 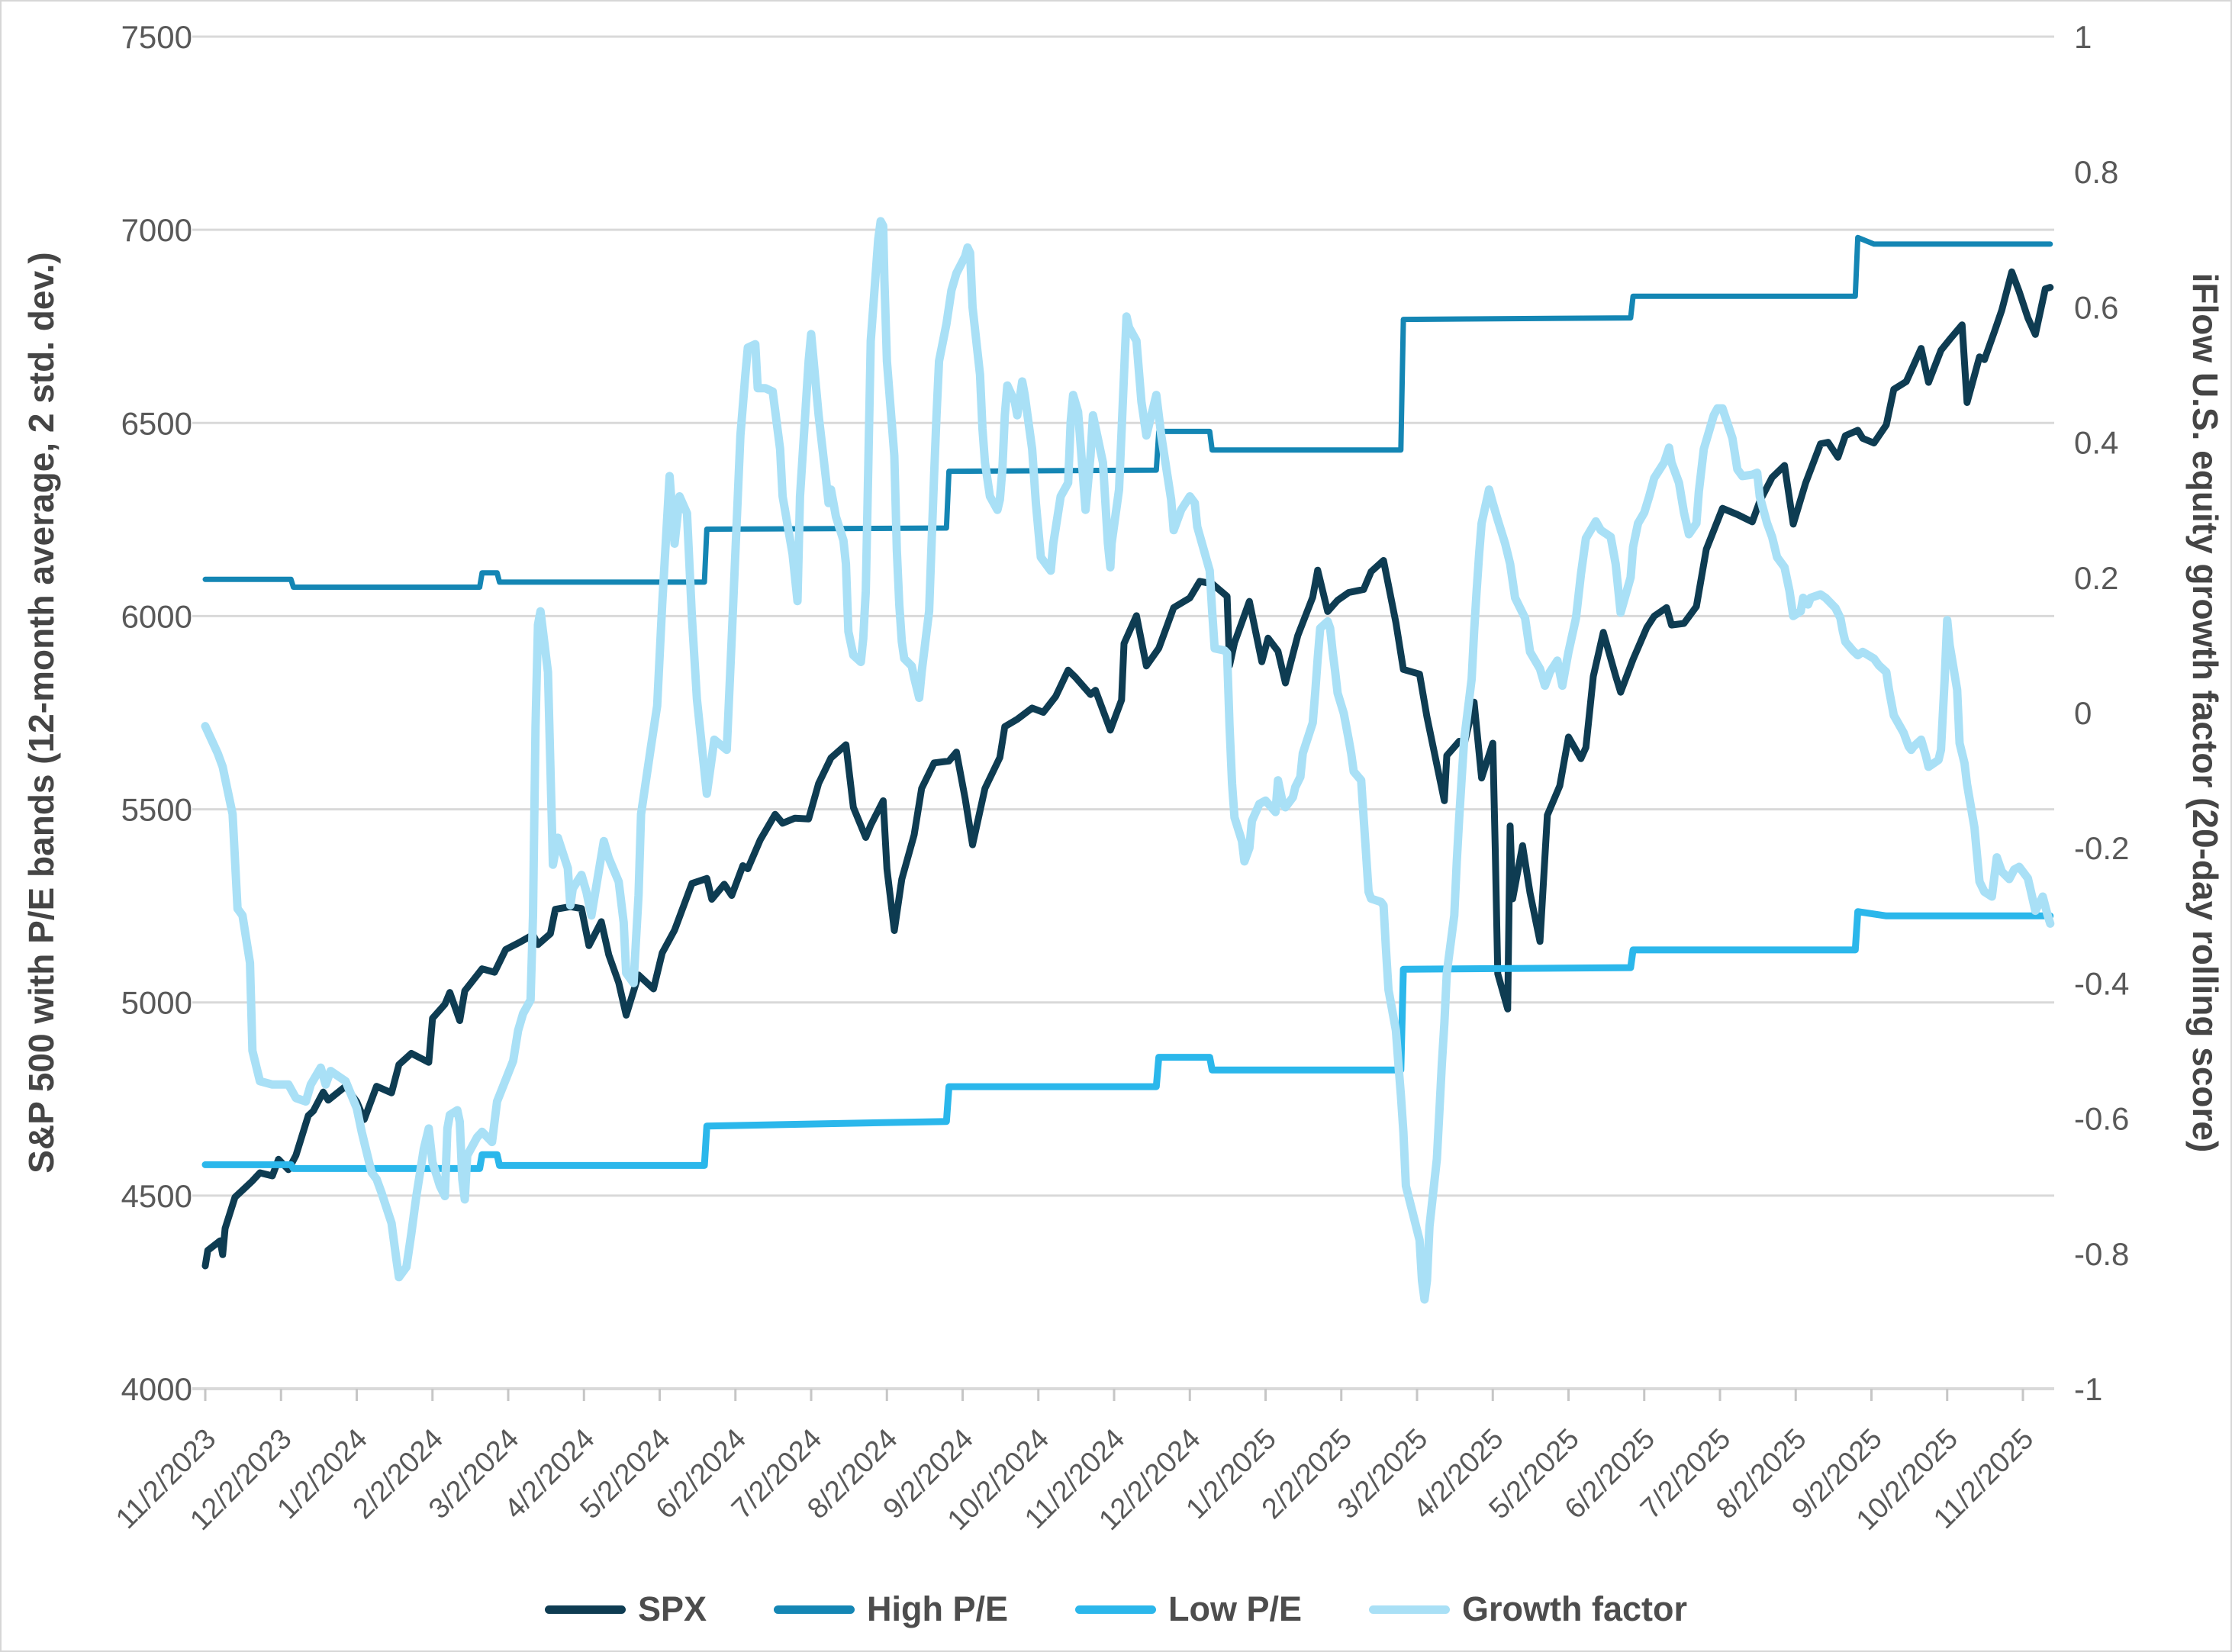 I want to click on right-axis-tick-label: 1, so click(x=2083, y=37).